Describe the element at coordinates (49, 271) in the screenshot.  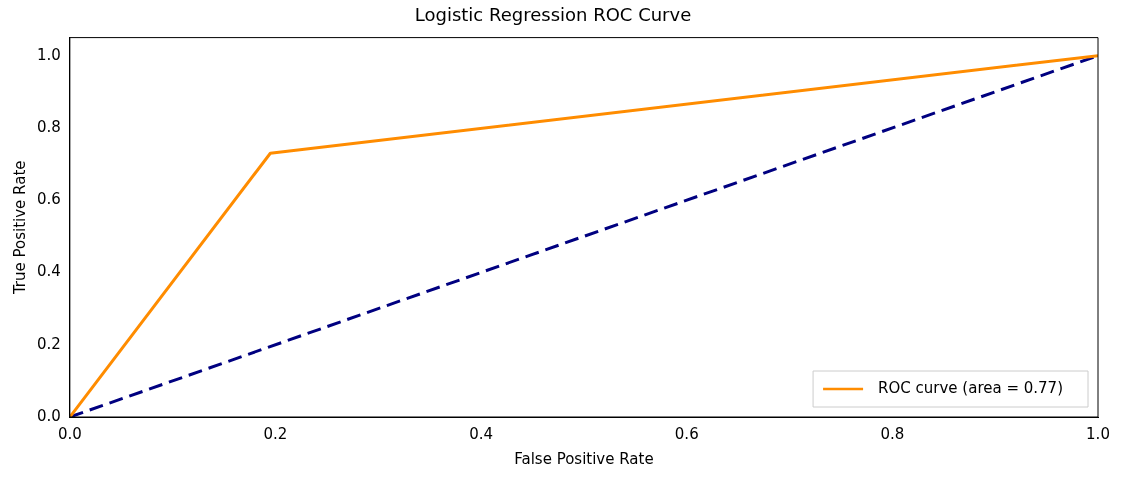
I see `y-tick-label: 0.4` at that location.